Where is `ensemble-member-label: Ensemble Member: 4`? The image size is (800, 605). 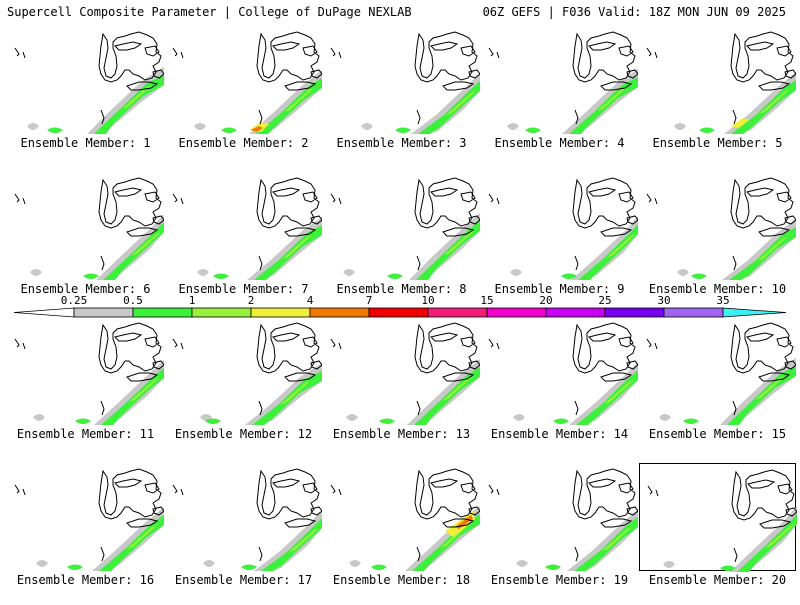 ensemble-member-label: Ensemble Member: 4 is located at coordinates (559, 143).